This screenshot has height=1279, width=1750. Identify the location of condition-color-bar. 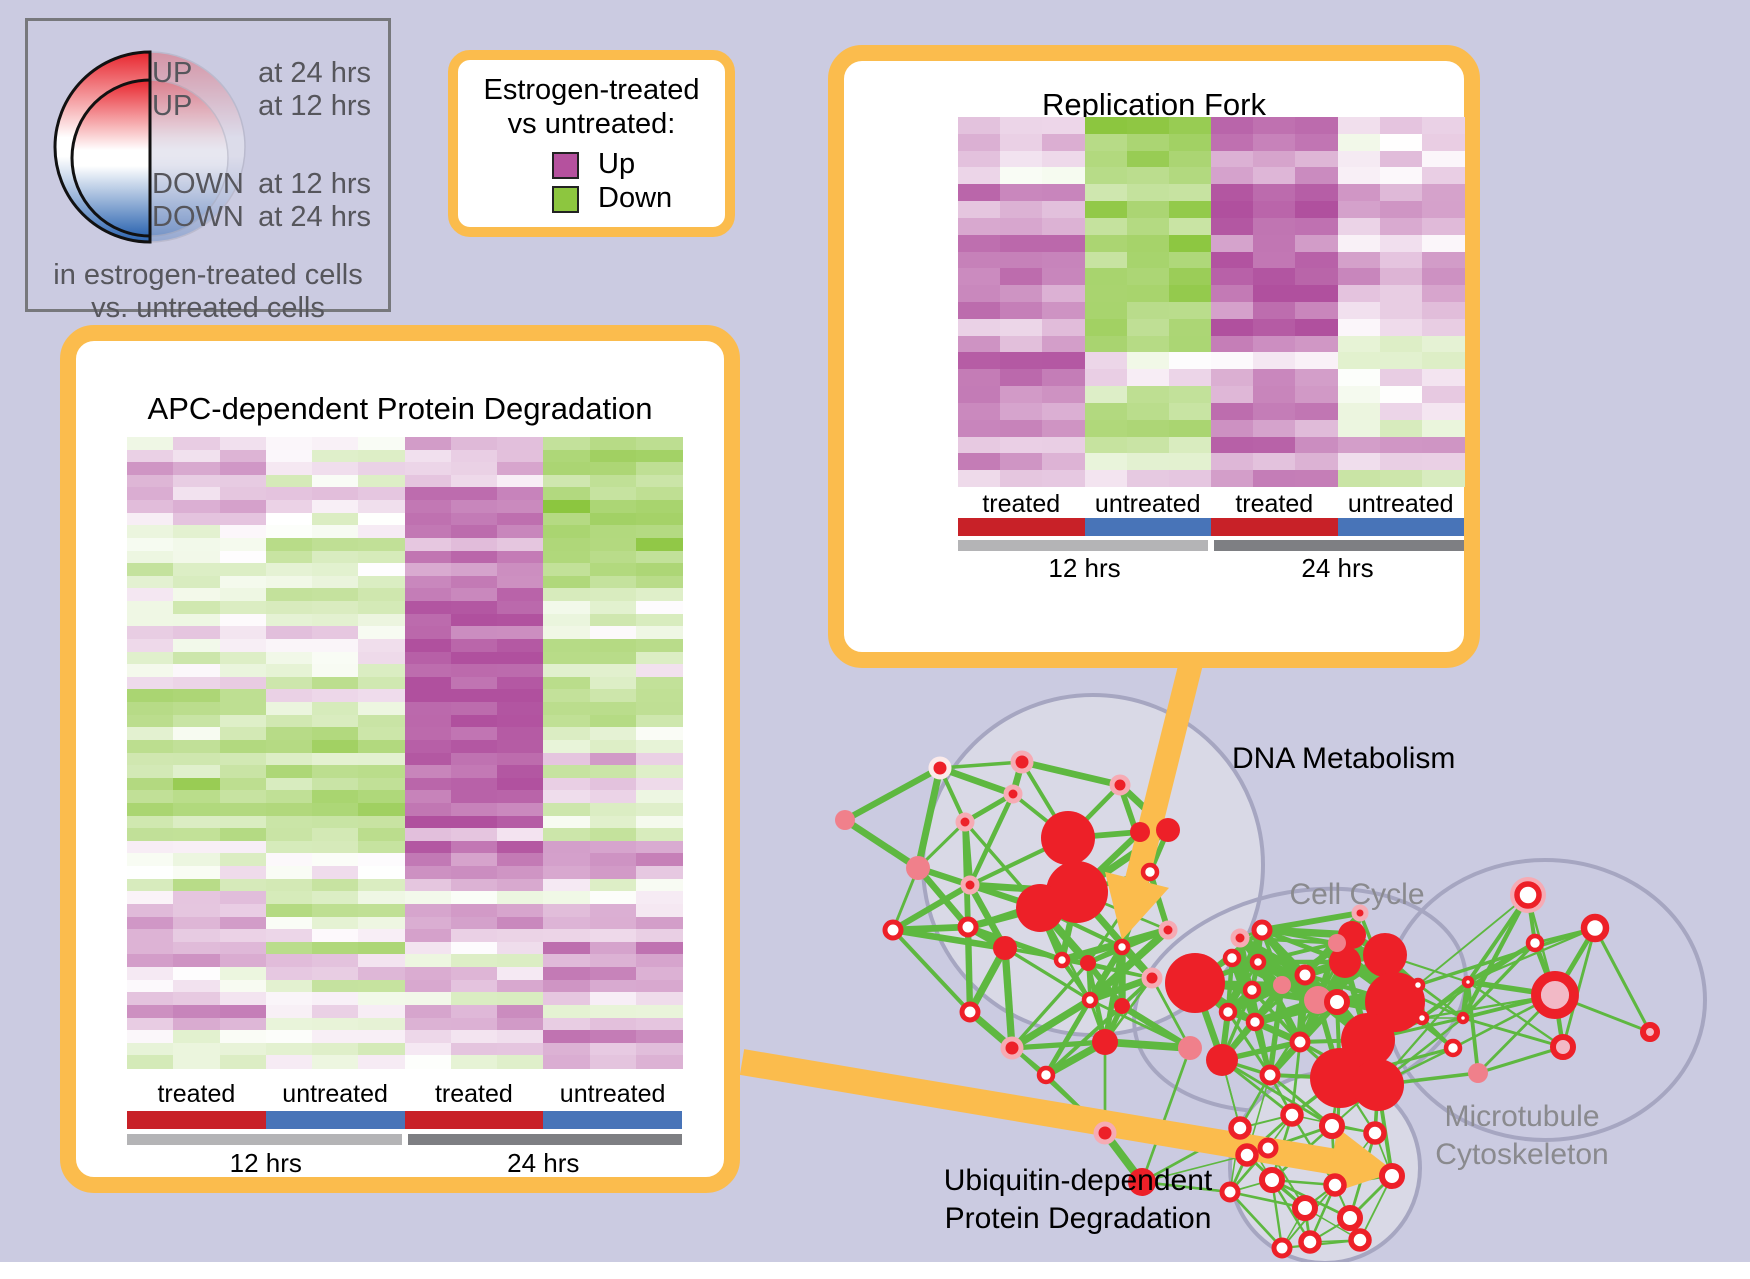
(335, 1120).